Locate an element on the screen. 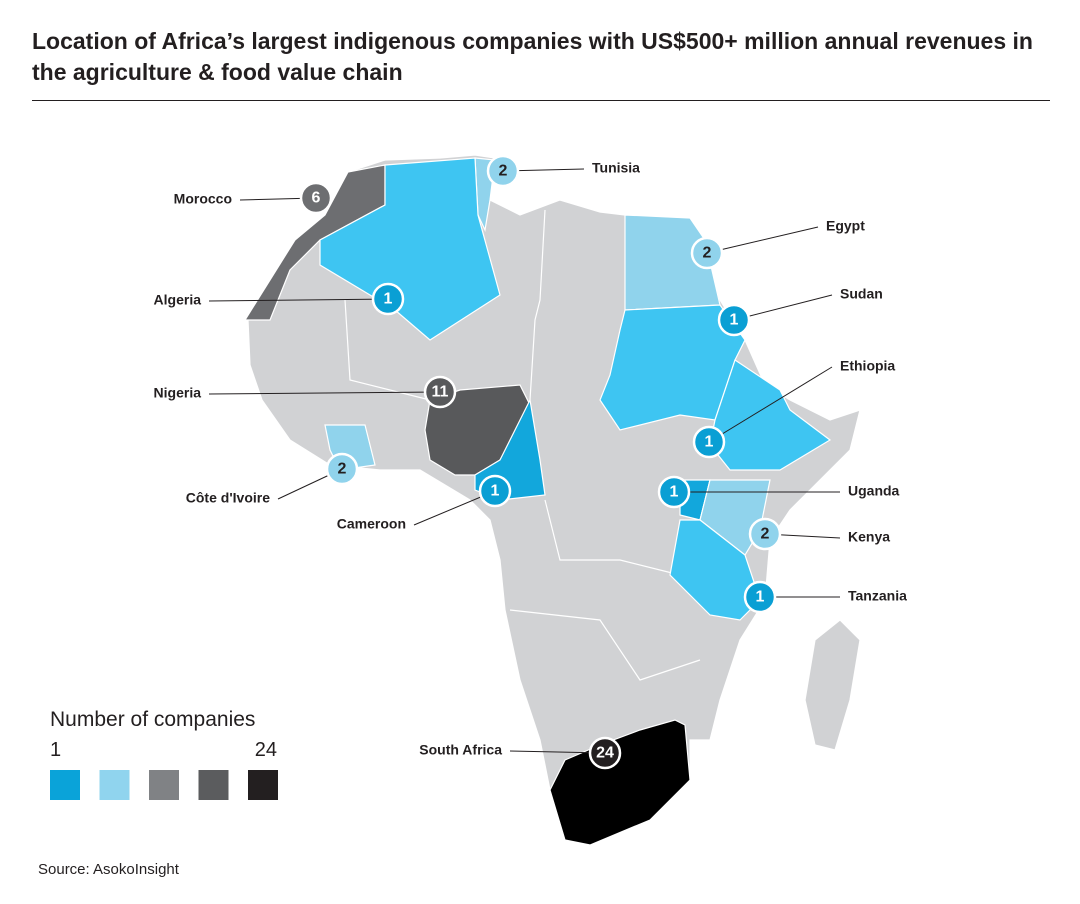 The width and height of the screenshot is (1080, 904). country-label: Ethiopia is located at coordinates (867, 366).